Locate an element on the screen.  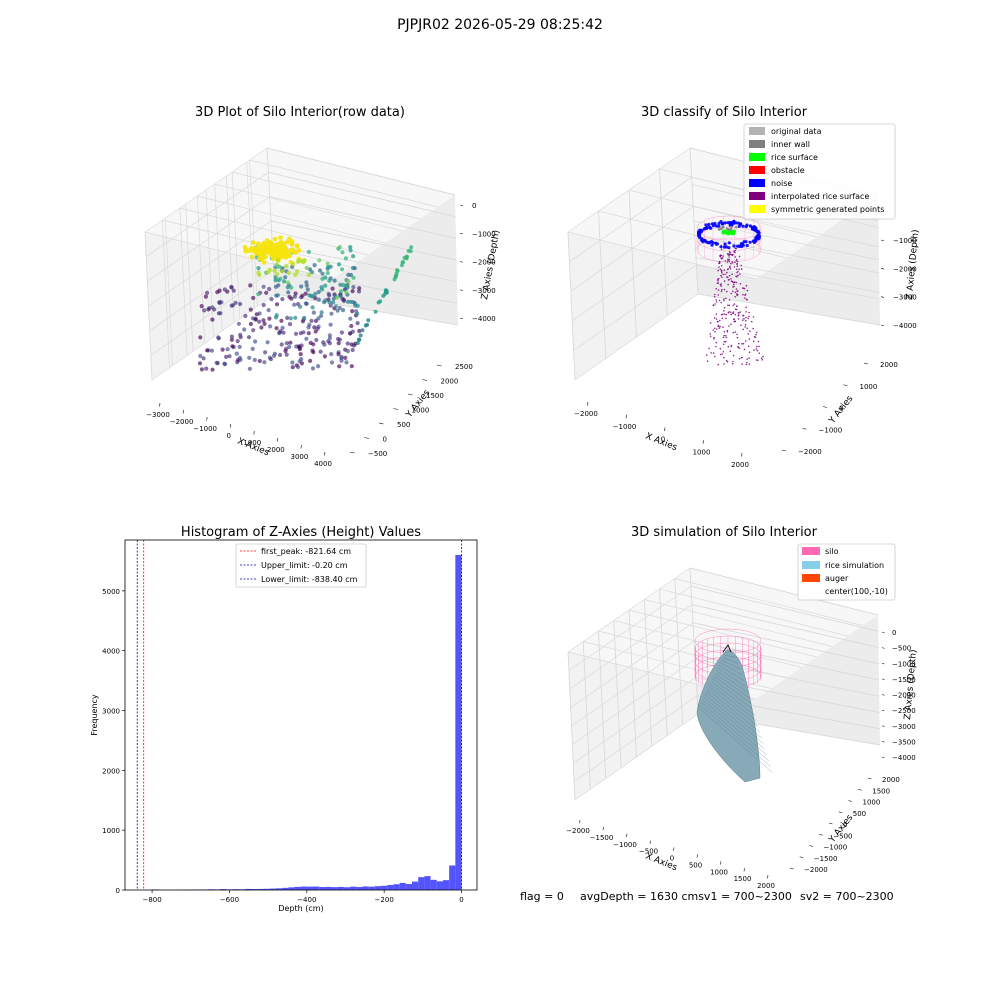
y-tick-label: 5000 is located at coordinates (111, 592).